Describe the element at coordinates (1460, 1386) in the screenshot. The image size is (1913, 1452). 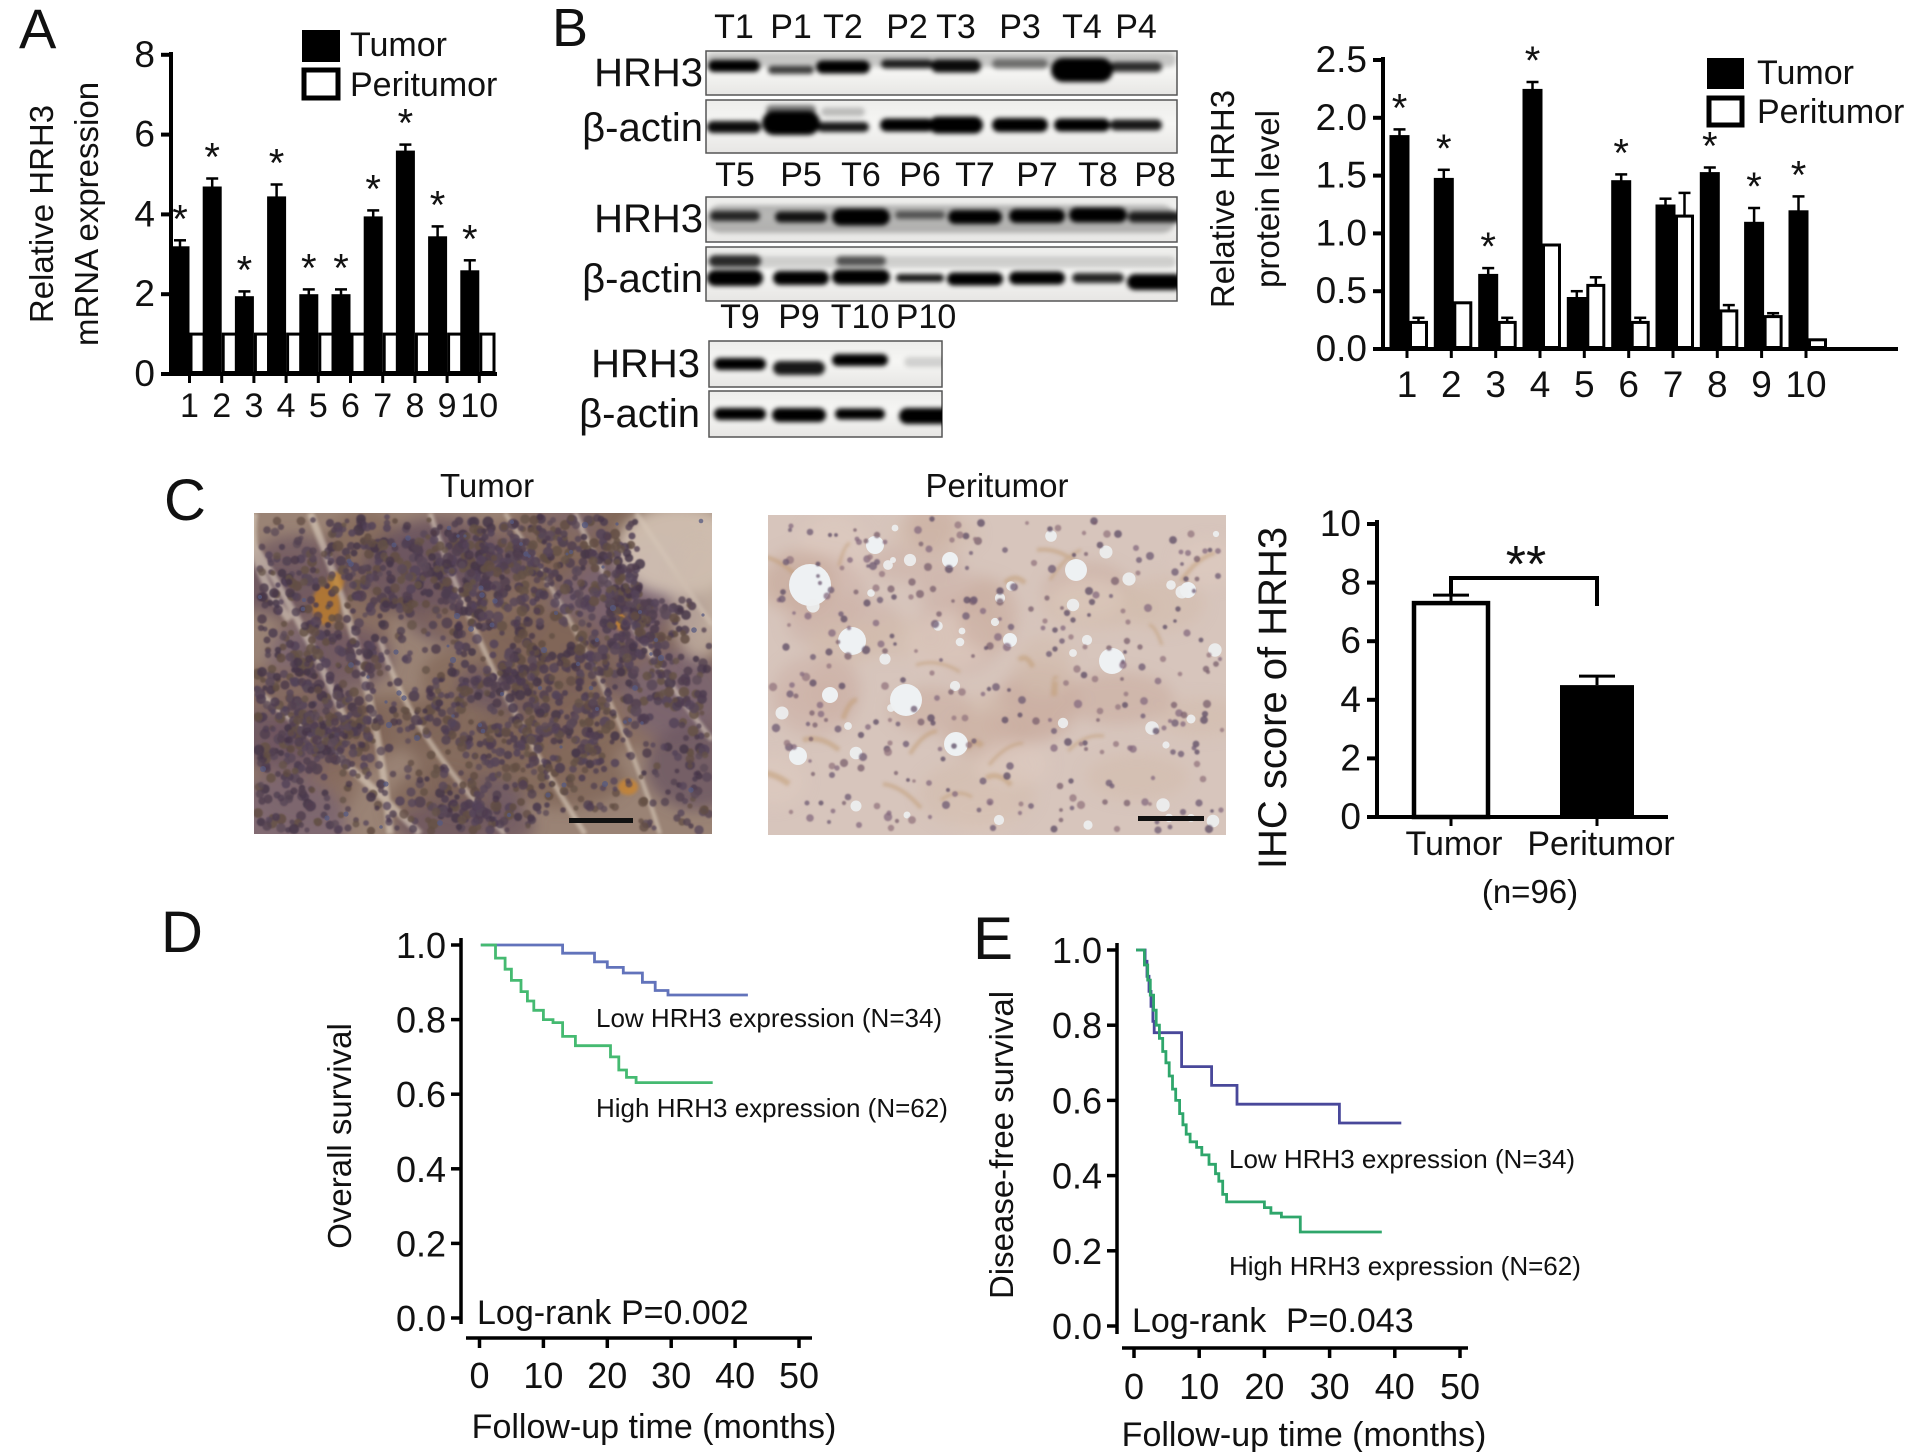
I see `svg-text: 50` at that location.